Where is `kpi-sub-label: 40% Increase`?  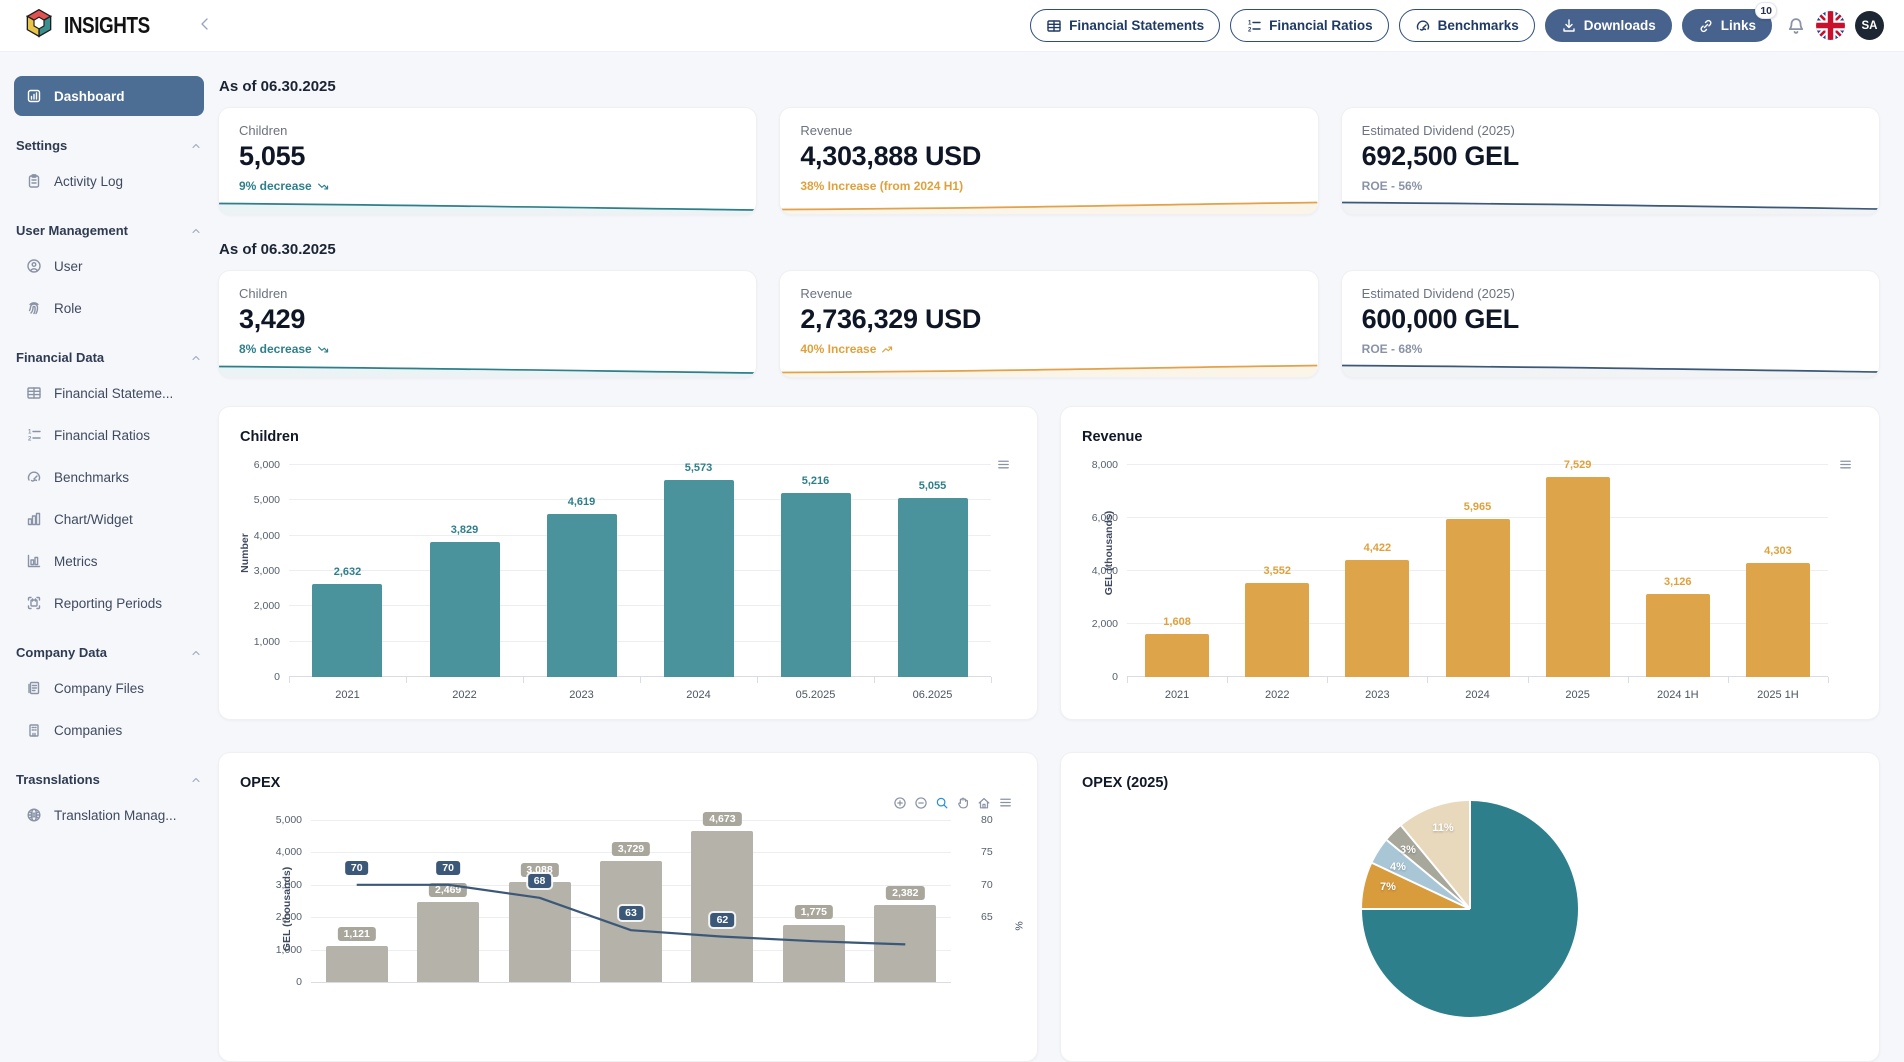 kpi-sub-label: 40% Increase is located at coordinates (838, 349).